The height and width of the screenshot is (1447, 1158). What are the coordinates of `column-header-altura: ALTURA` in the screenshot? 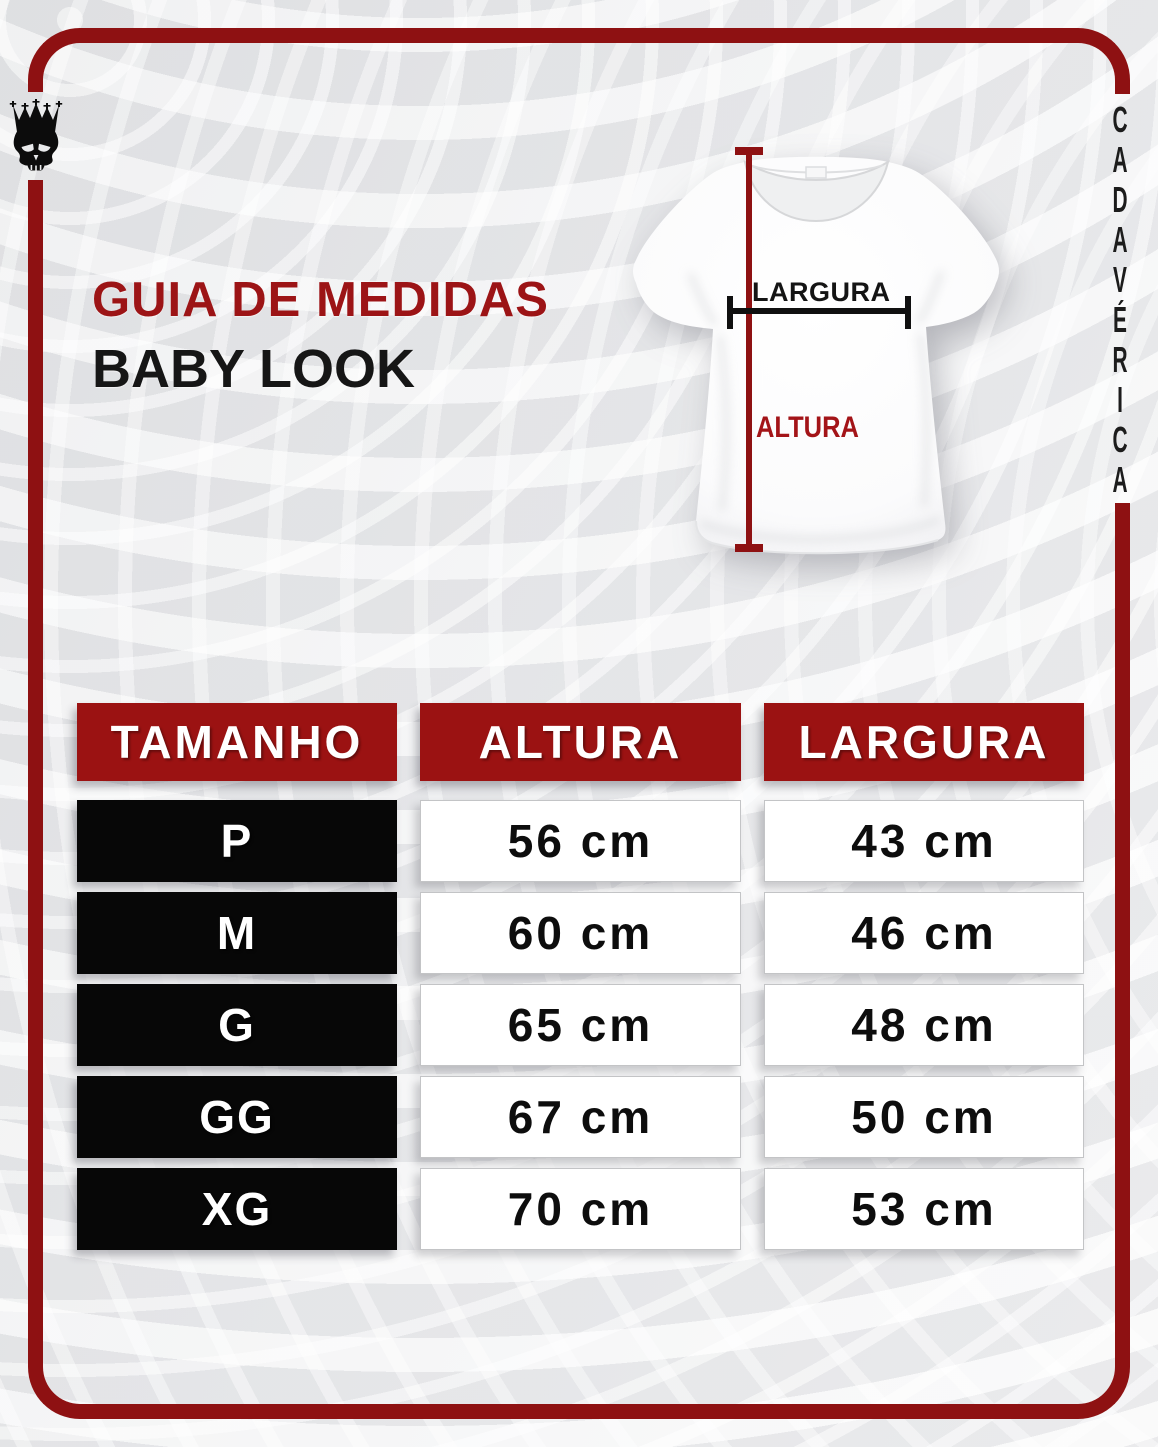 It's located at (580, 742).